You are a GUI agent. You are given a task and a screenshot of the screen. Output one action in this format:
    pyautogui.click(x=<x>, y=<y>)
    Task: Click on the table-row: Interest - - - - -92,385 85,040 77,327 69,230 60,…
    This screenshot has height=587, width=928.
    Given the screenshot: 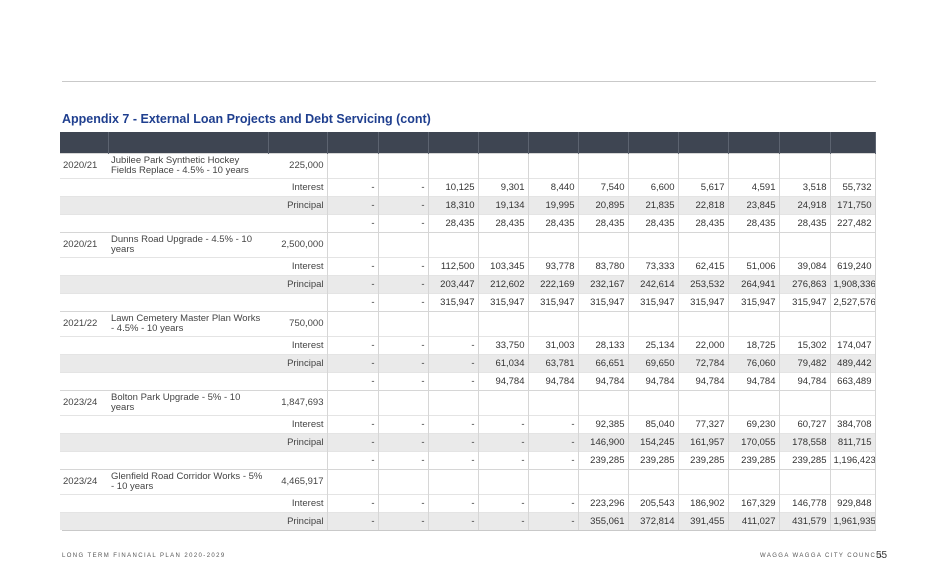 What is the action you would take?
    pyautogui.click(x=468, y=423)
    